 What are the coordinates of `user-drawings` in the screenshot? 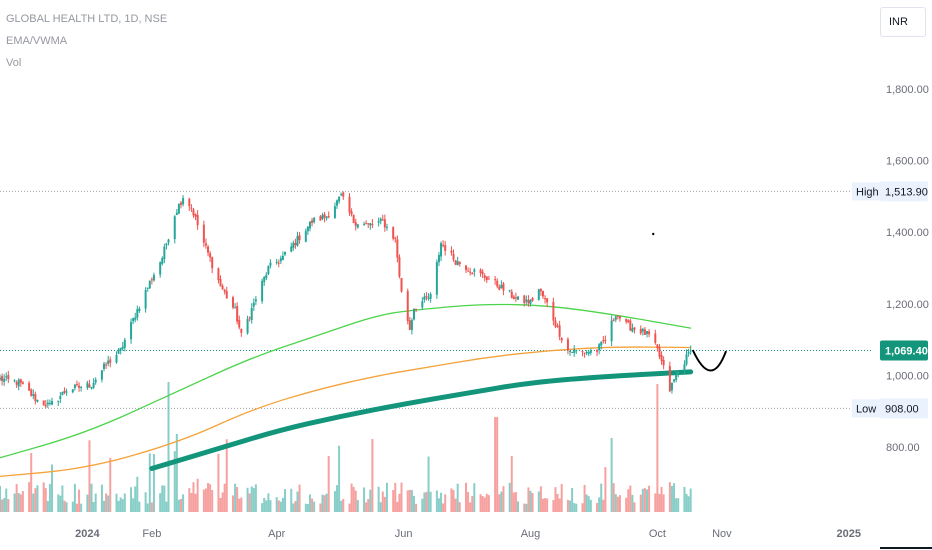 It's located at (689, 302).